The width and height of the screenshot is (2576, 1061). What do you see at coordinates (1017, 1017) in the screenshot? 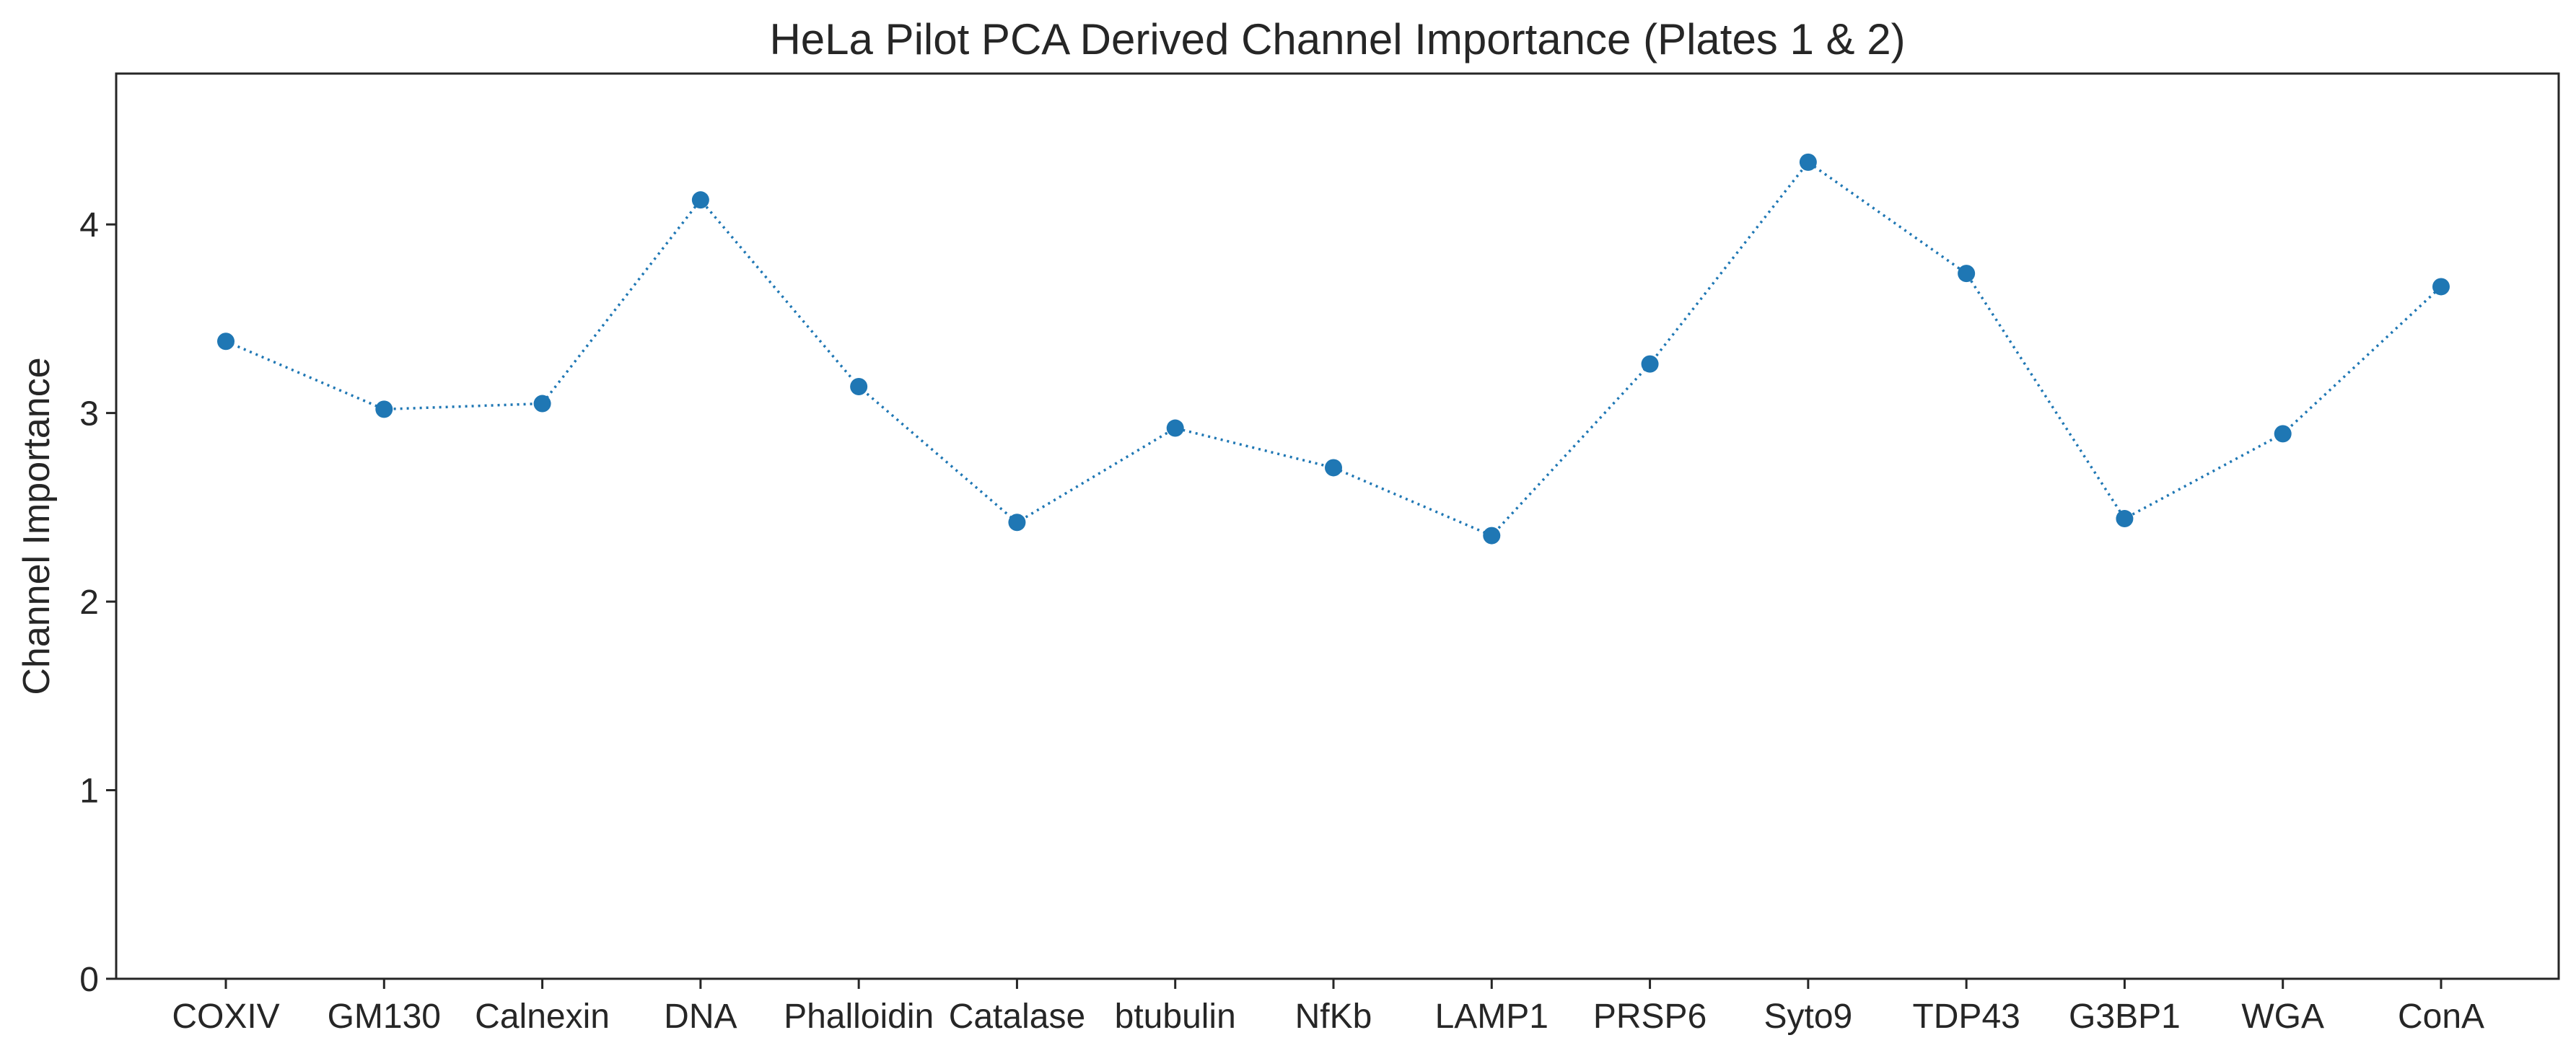
I see `x-tick-label: Catalase` at bounding box center [1017, 1017].